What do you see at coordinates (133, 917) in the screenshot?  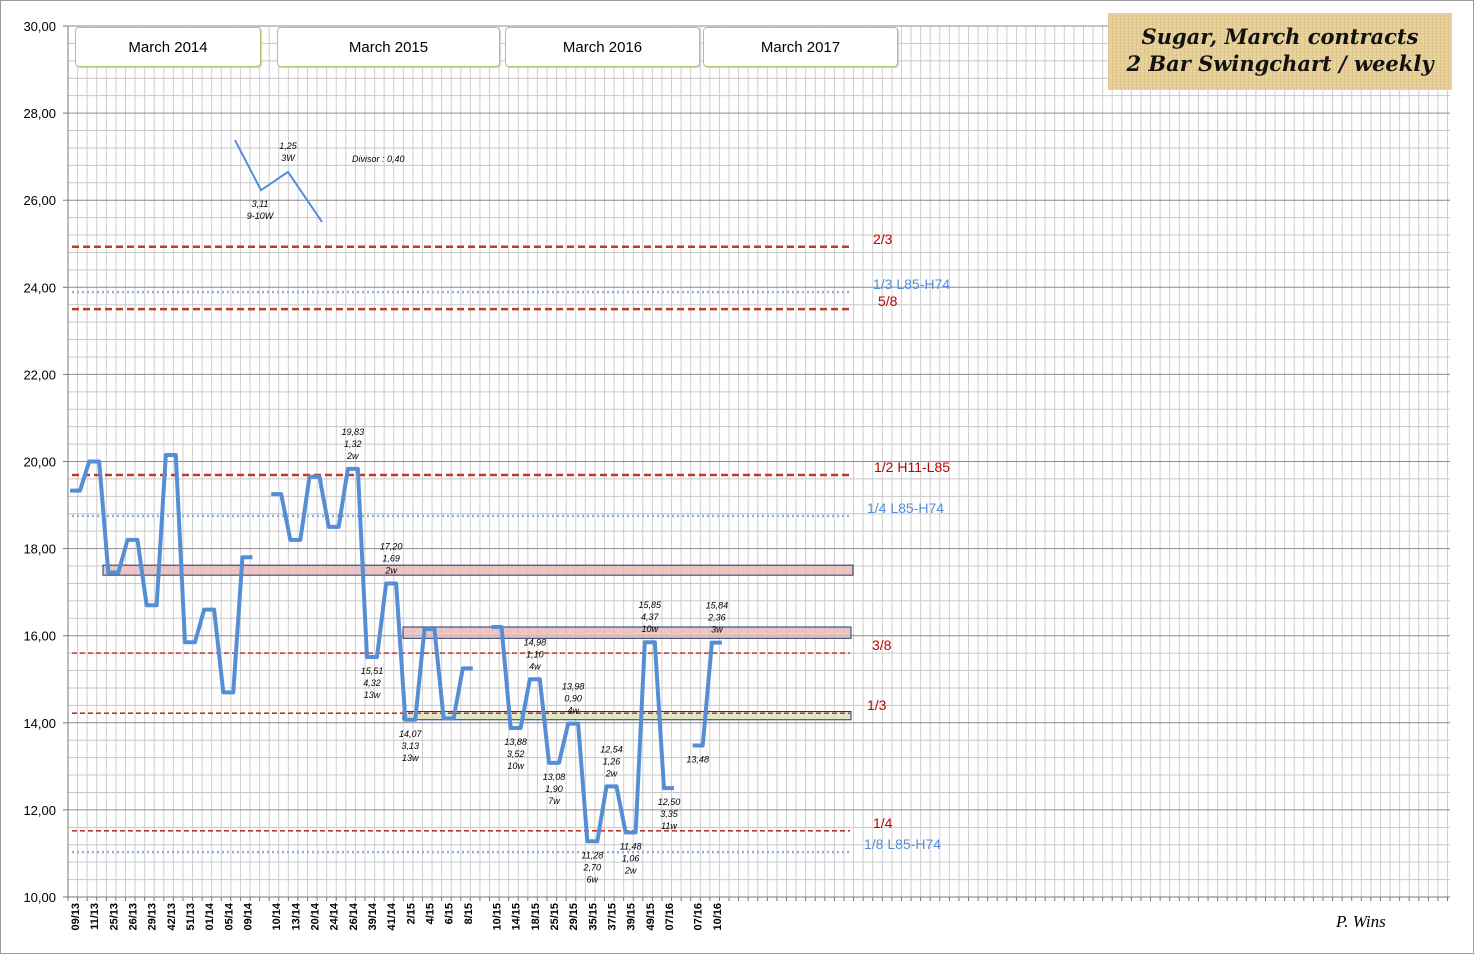 I see `x-tick-label: 26/13` at bounding box center [133, 917].